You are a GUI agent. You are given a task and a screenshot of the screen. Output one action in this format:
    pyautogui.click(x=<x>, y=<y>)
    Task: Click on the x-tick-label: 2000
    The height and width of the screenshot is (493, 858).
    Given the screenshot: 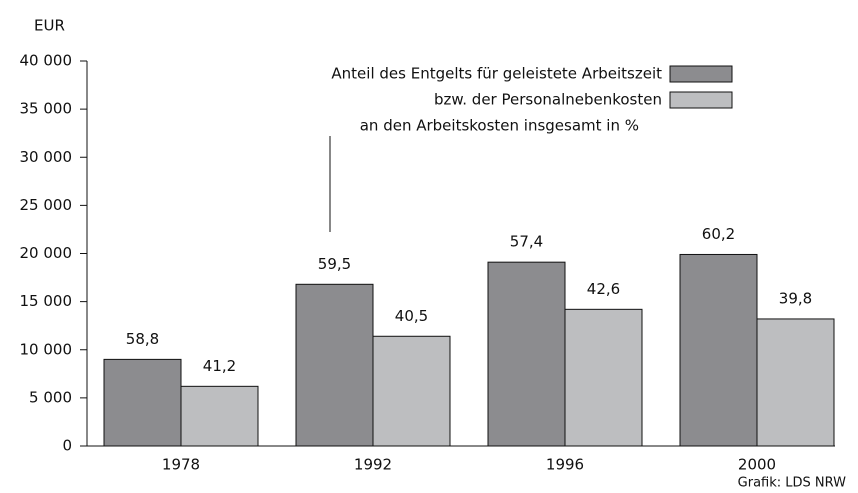 What is the action you would take?
    pyautogui.click(x=757, y=465)
    